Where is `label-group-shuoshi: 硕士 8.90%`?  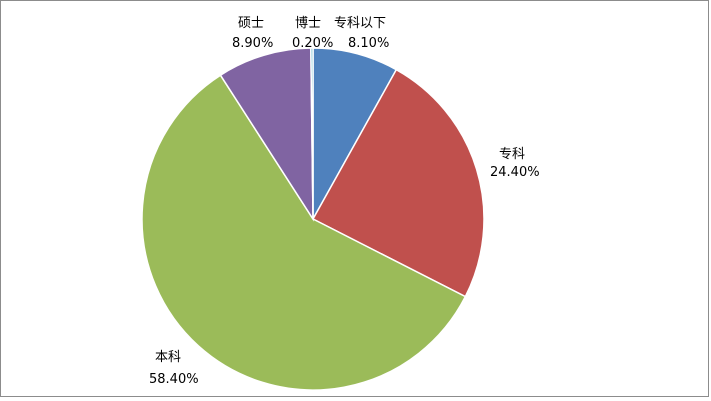 label-group-shuoshi: 硕士 8.90% is located at coordinates (252, 33).